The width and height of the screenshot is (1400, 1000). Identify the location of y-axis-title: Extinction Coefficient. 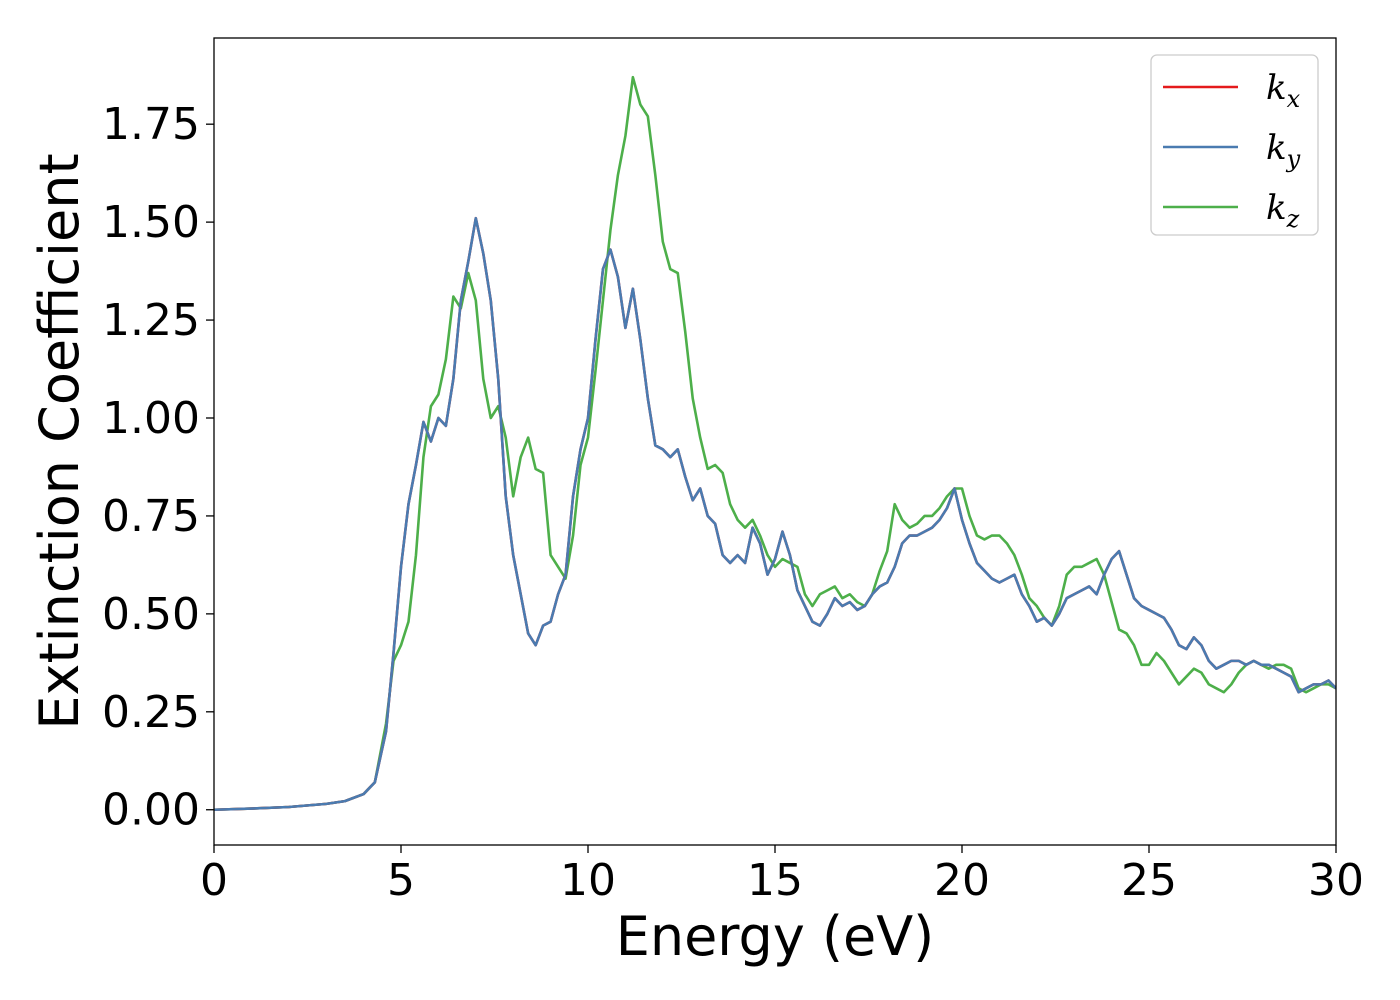
(59, 441).